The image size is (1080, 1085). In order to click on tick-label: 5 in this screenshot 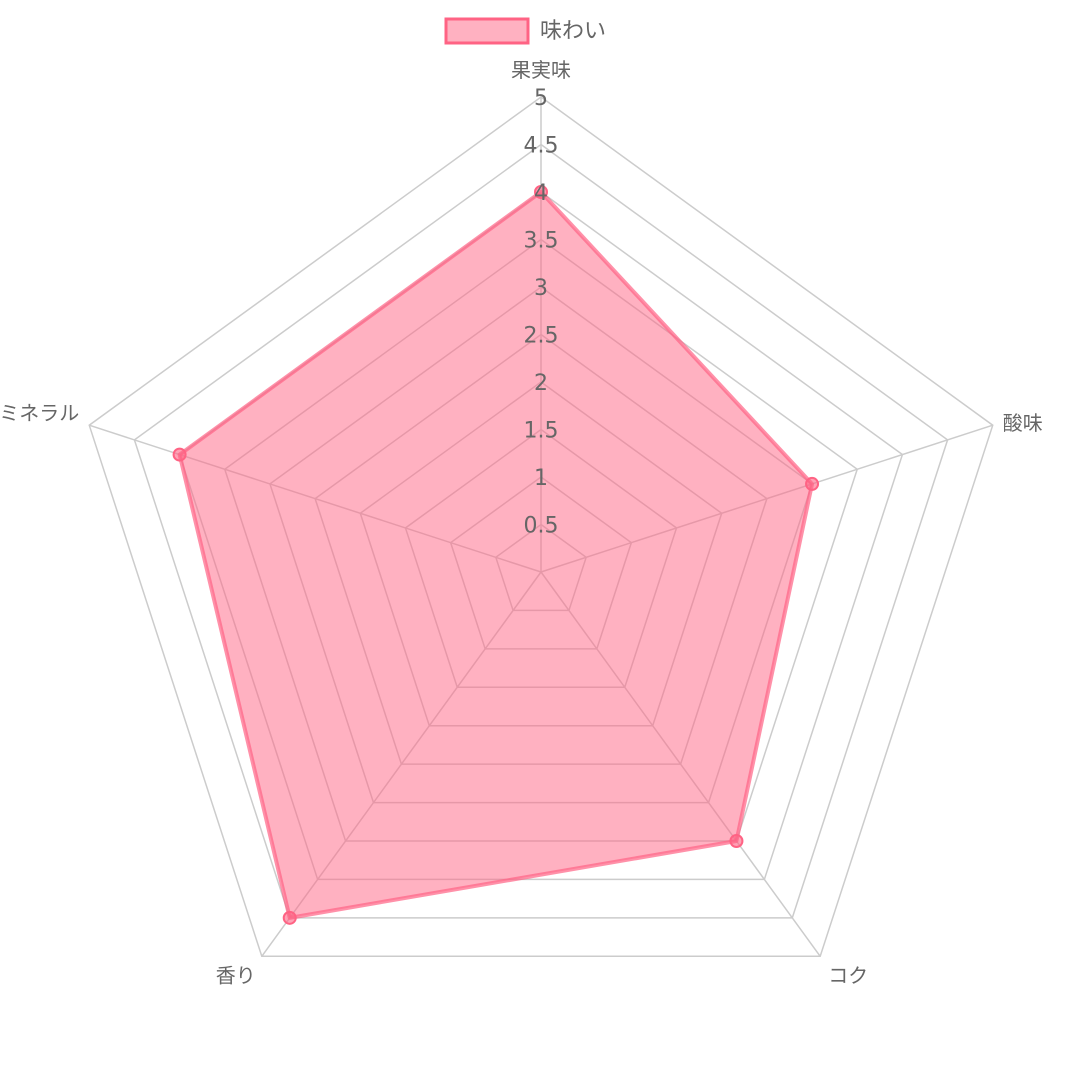, I will do `click(541, 98)`.